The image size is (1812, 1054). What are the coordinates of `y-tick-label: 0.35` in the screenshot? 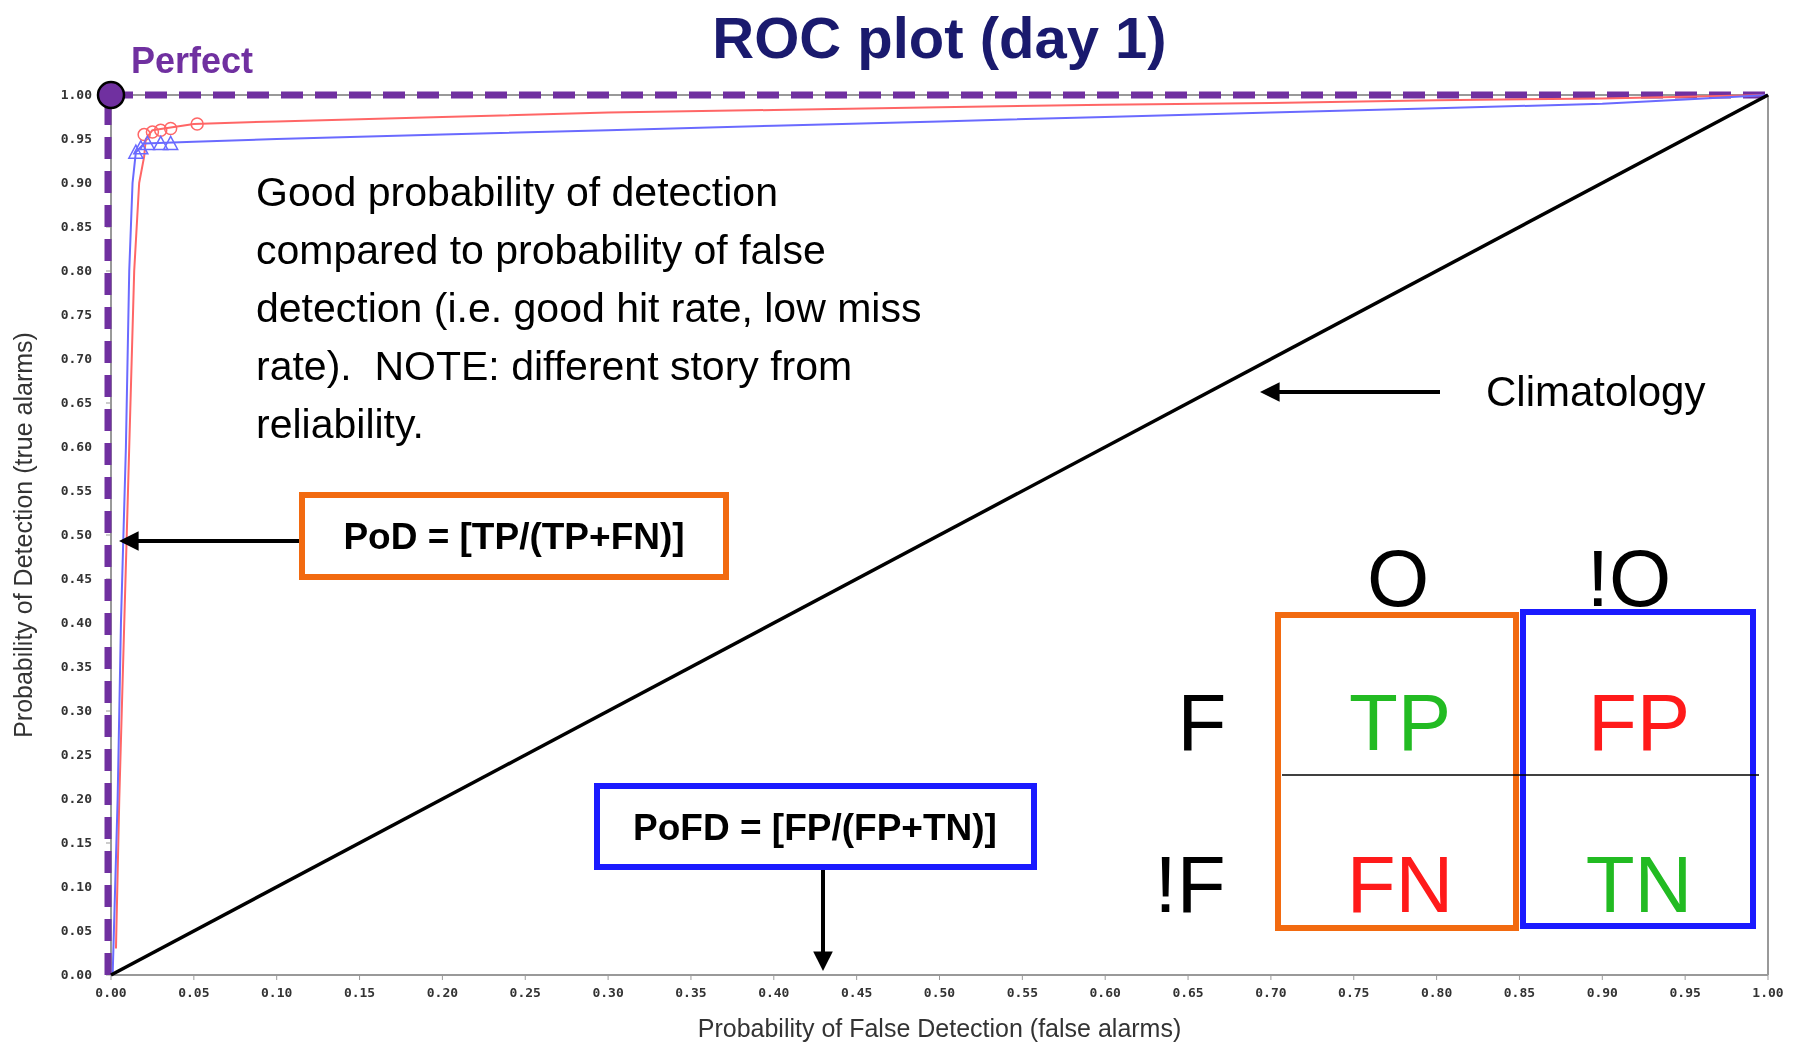 It's located at (76, 666).